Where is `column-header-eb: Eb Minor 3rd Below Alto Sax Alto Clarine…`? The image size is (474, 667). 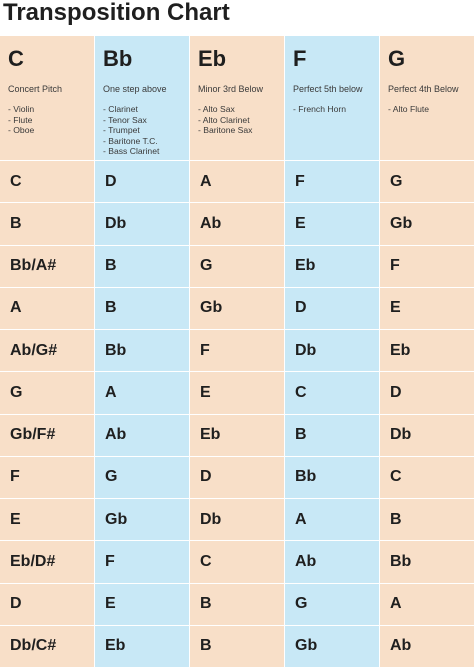
column-header-eb: Eb Minor 3rd Below Alto Sax Alto Clarine… is located at coordinates (237, 98).